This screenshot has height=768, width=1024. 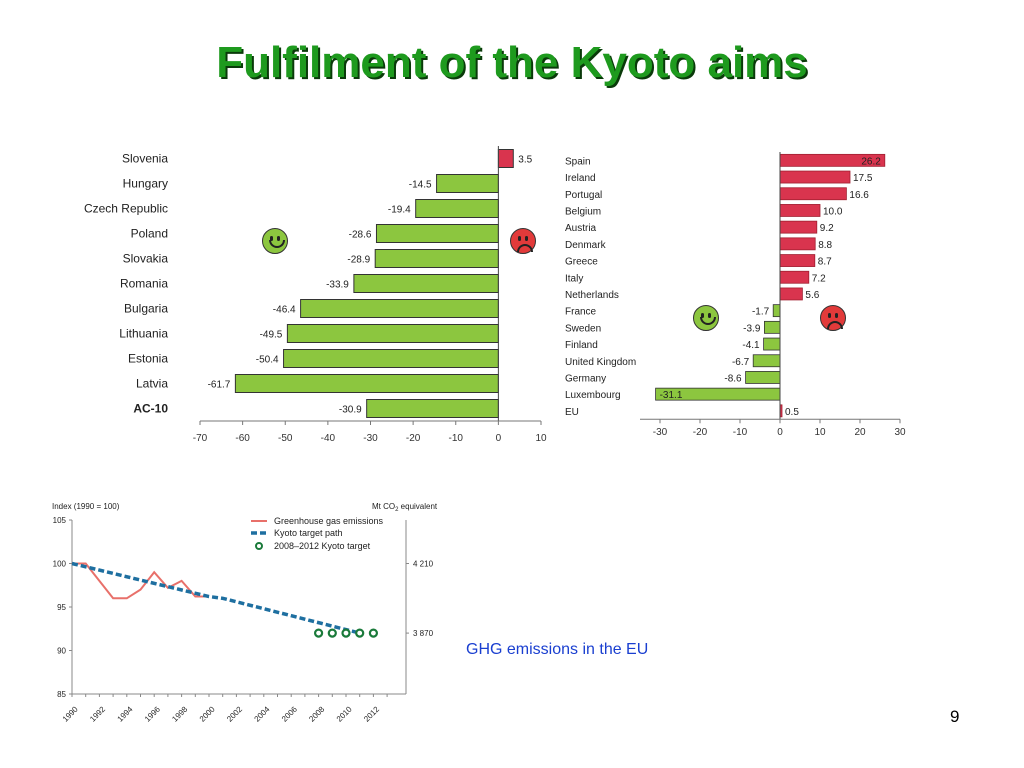 What do you see at coordinates (833, 211) in the screenshot?
I see `data-label: 10.0` at bounding box center [833, 211].